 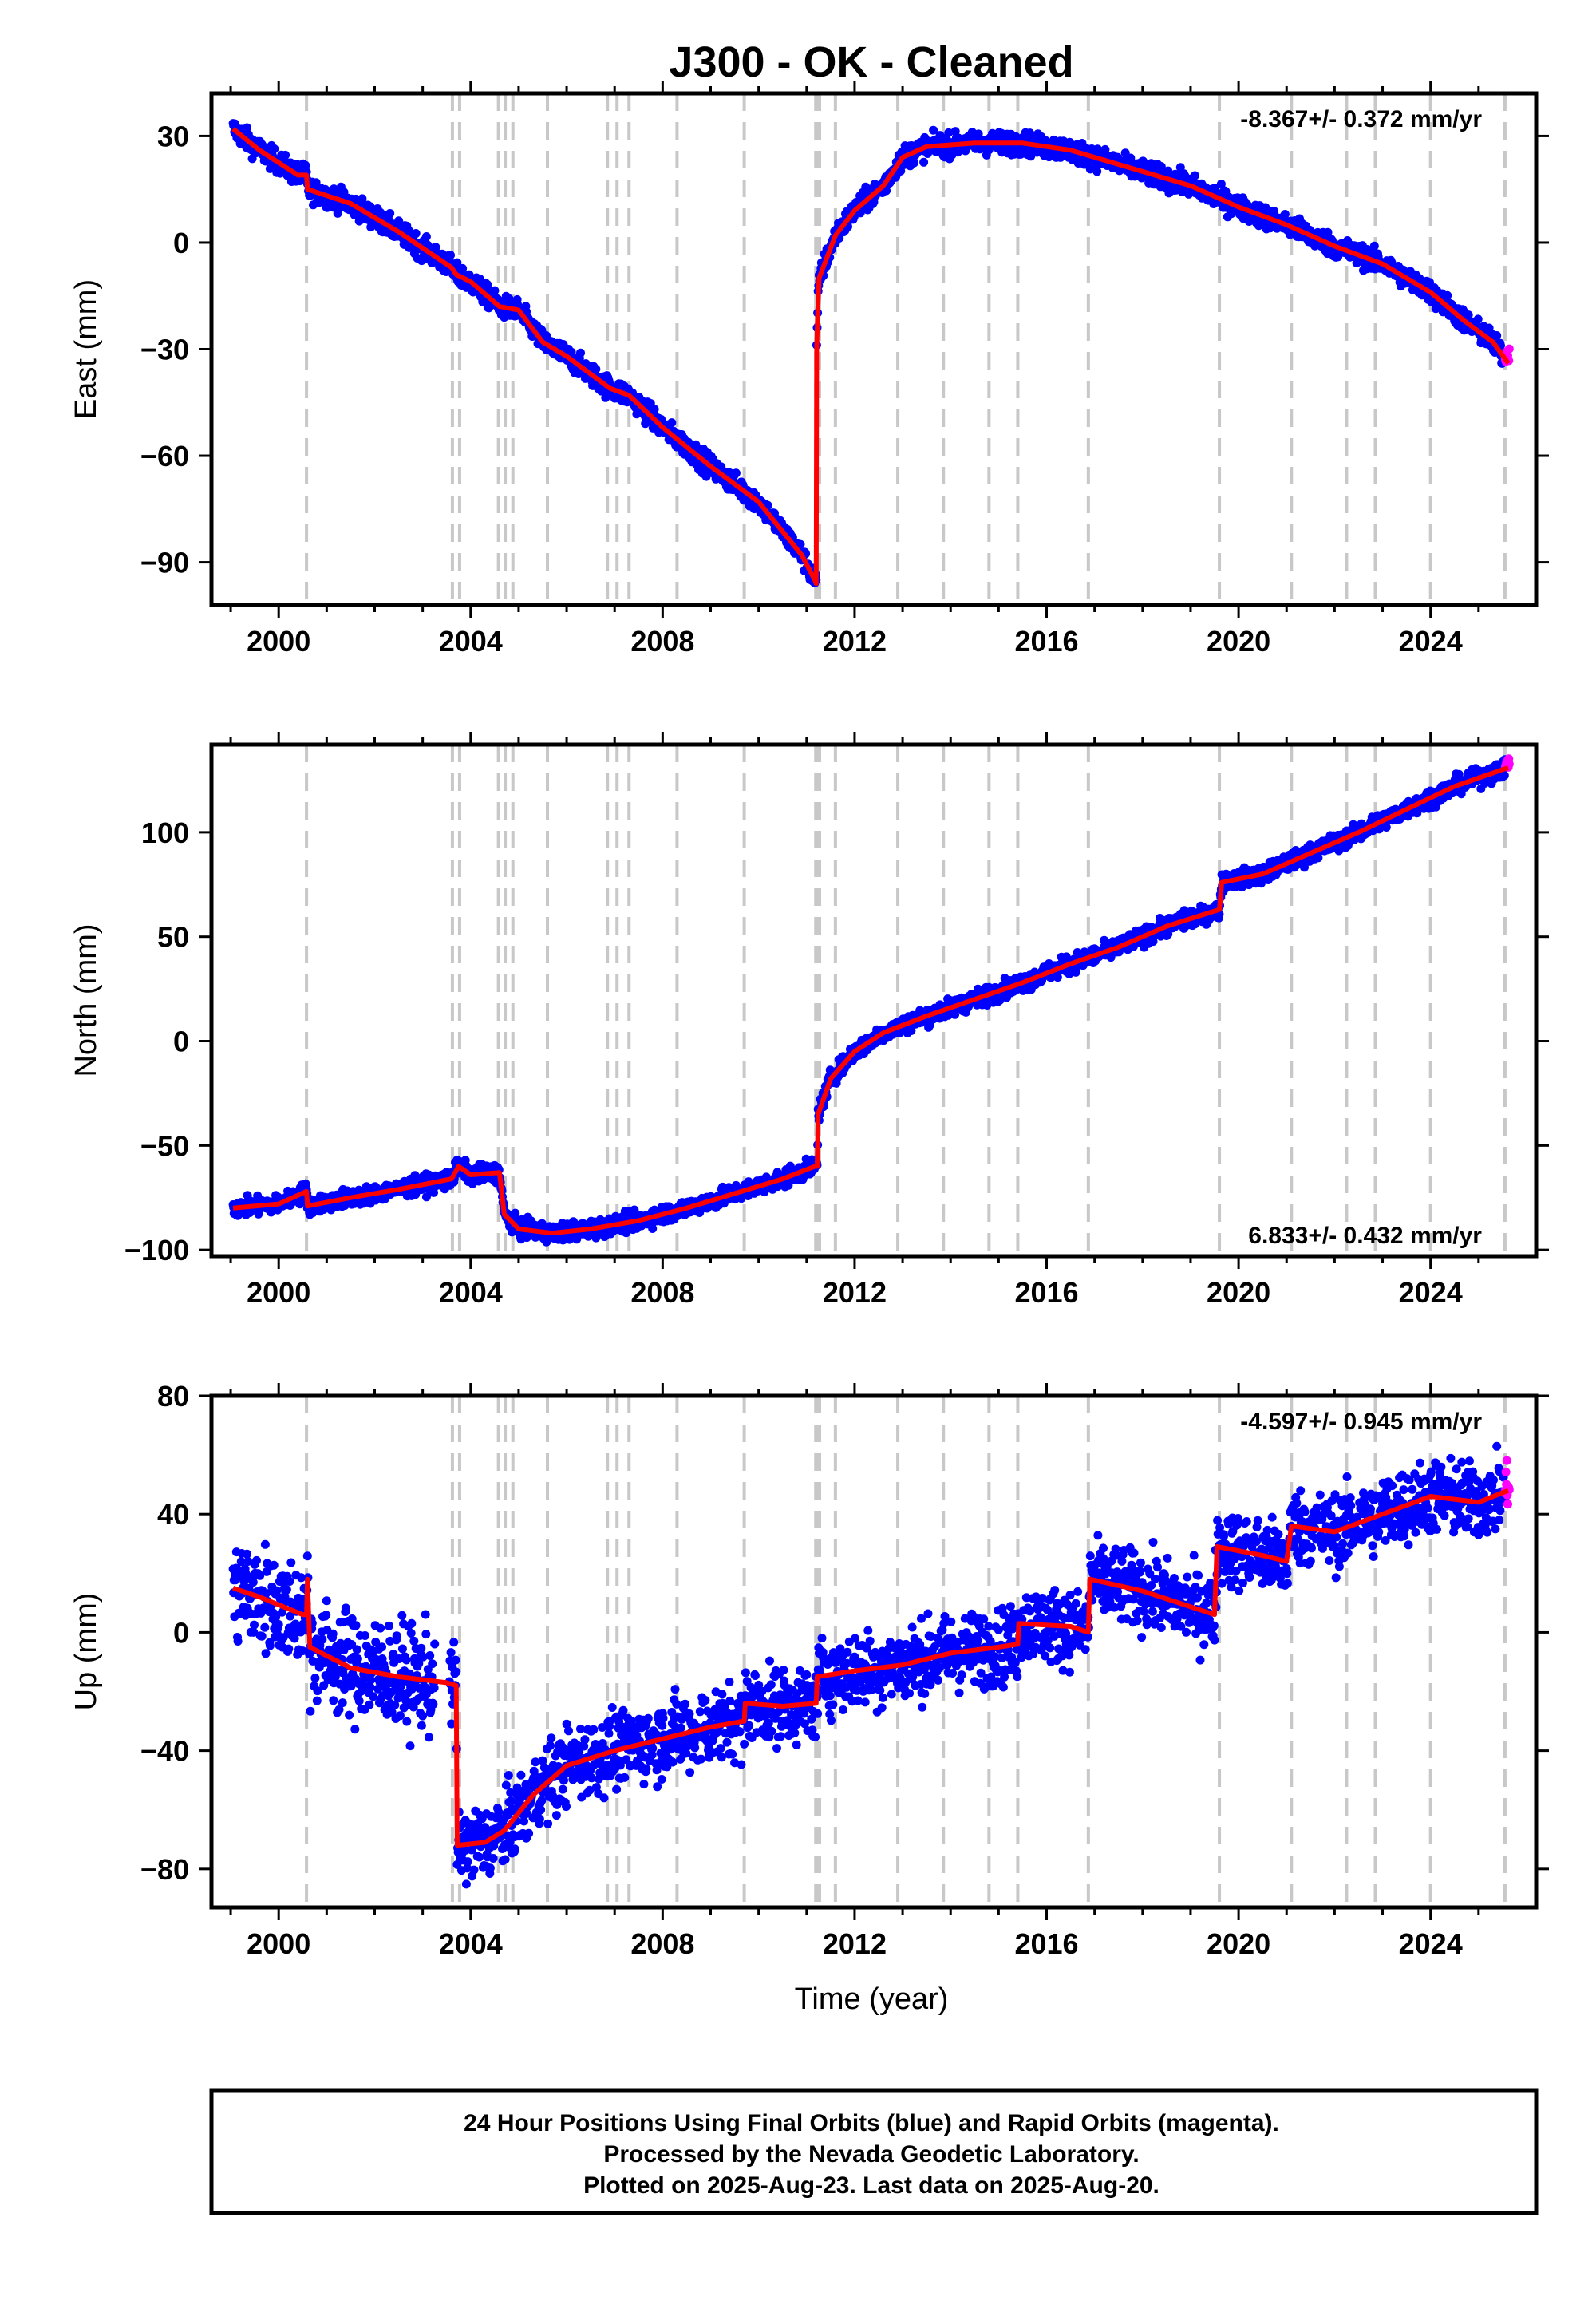 What do you see at coordinates (1509, 349) in the screenshot?
I see `rapid-point` at bounding box center [1509, 349].